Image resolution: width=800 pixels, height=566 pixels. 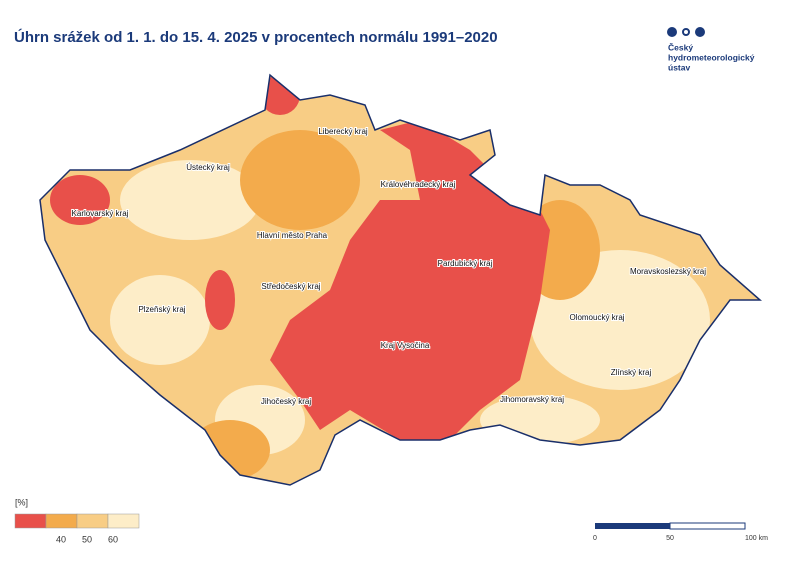 I want to click on logo: Český hydrometeorologický ústav, so click(x=711, y=49).